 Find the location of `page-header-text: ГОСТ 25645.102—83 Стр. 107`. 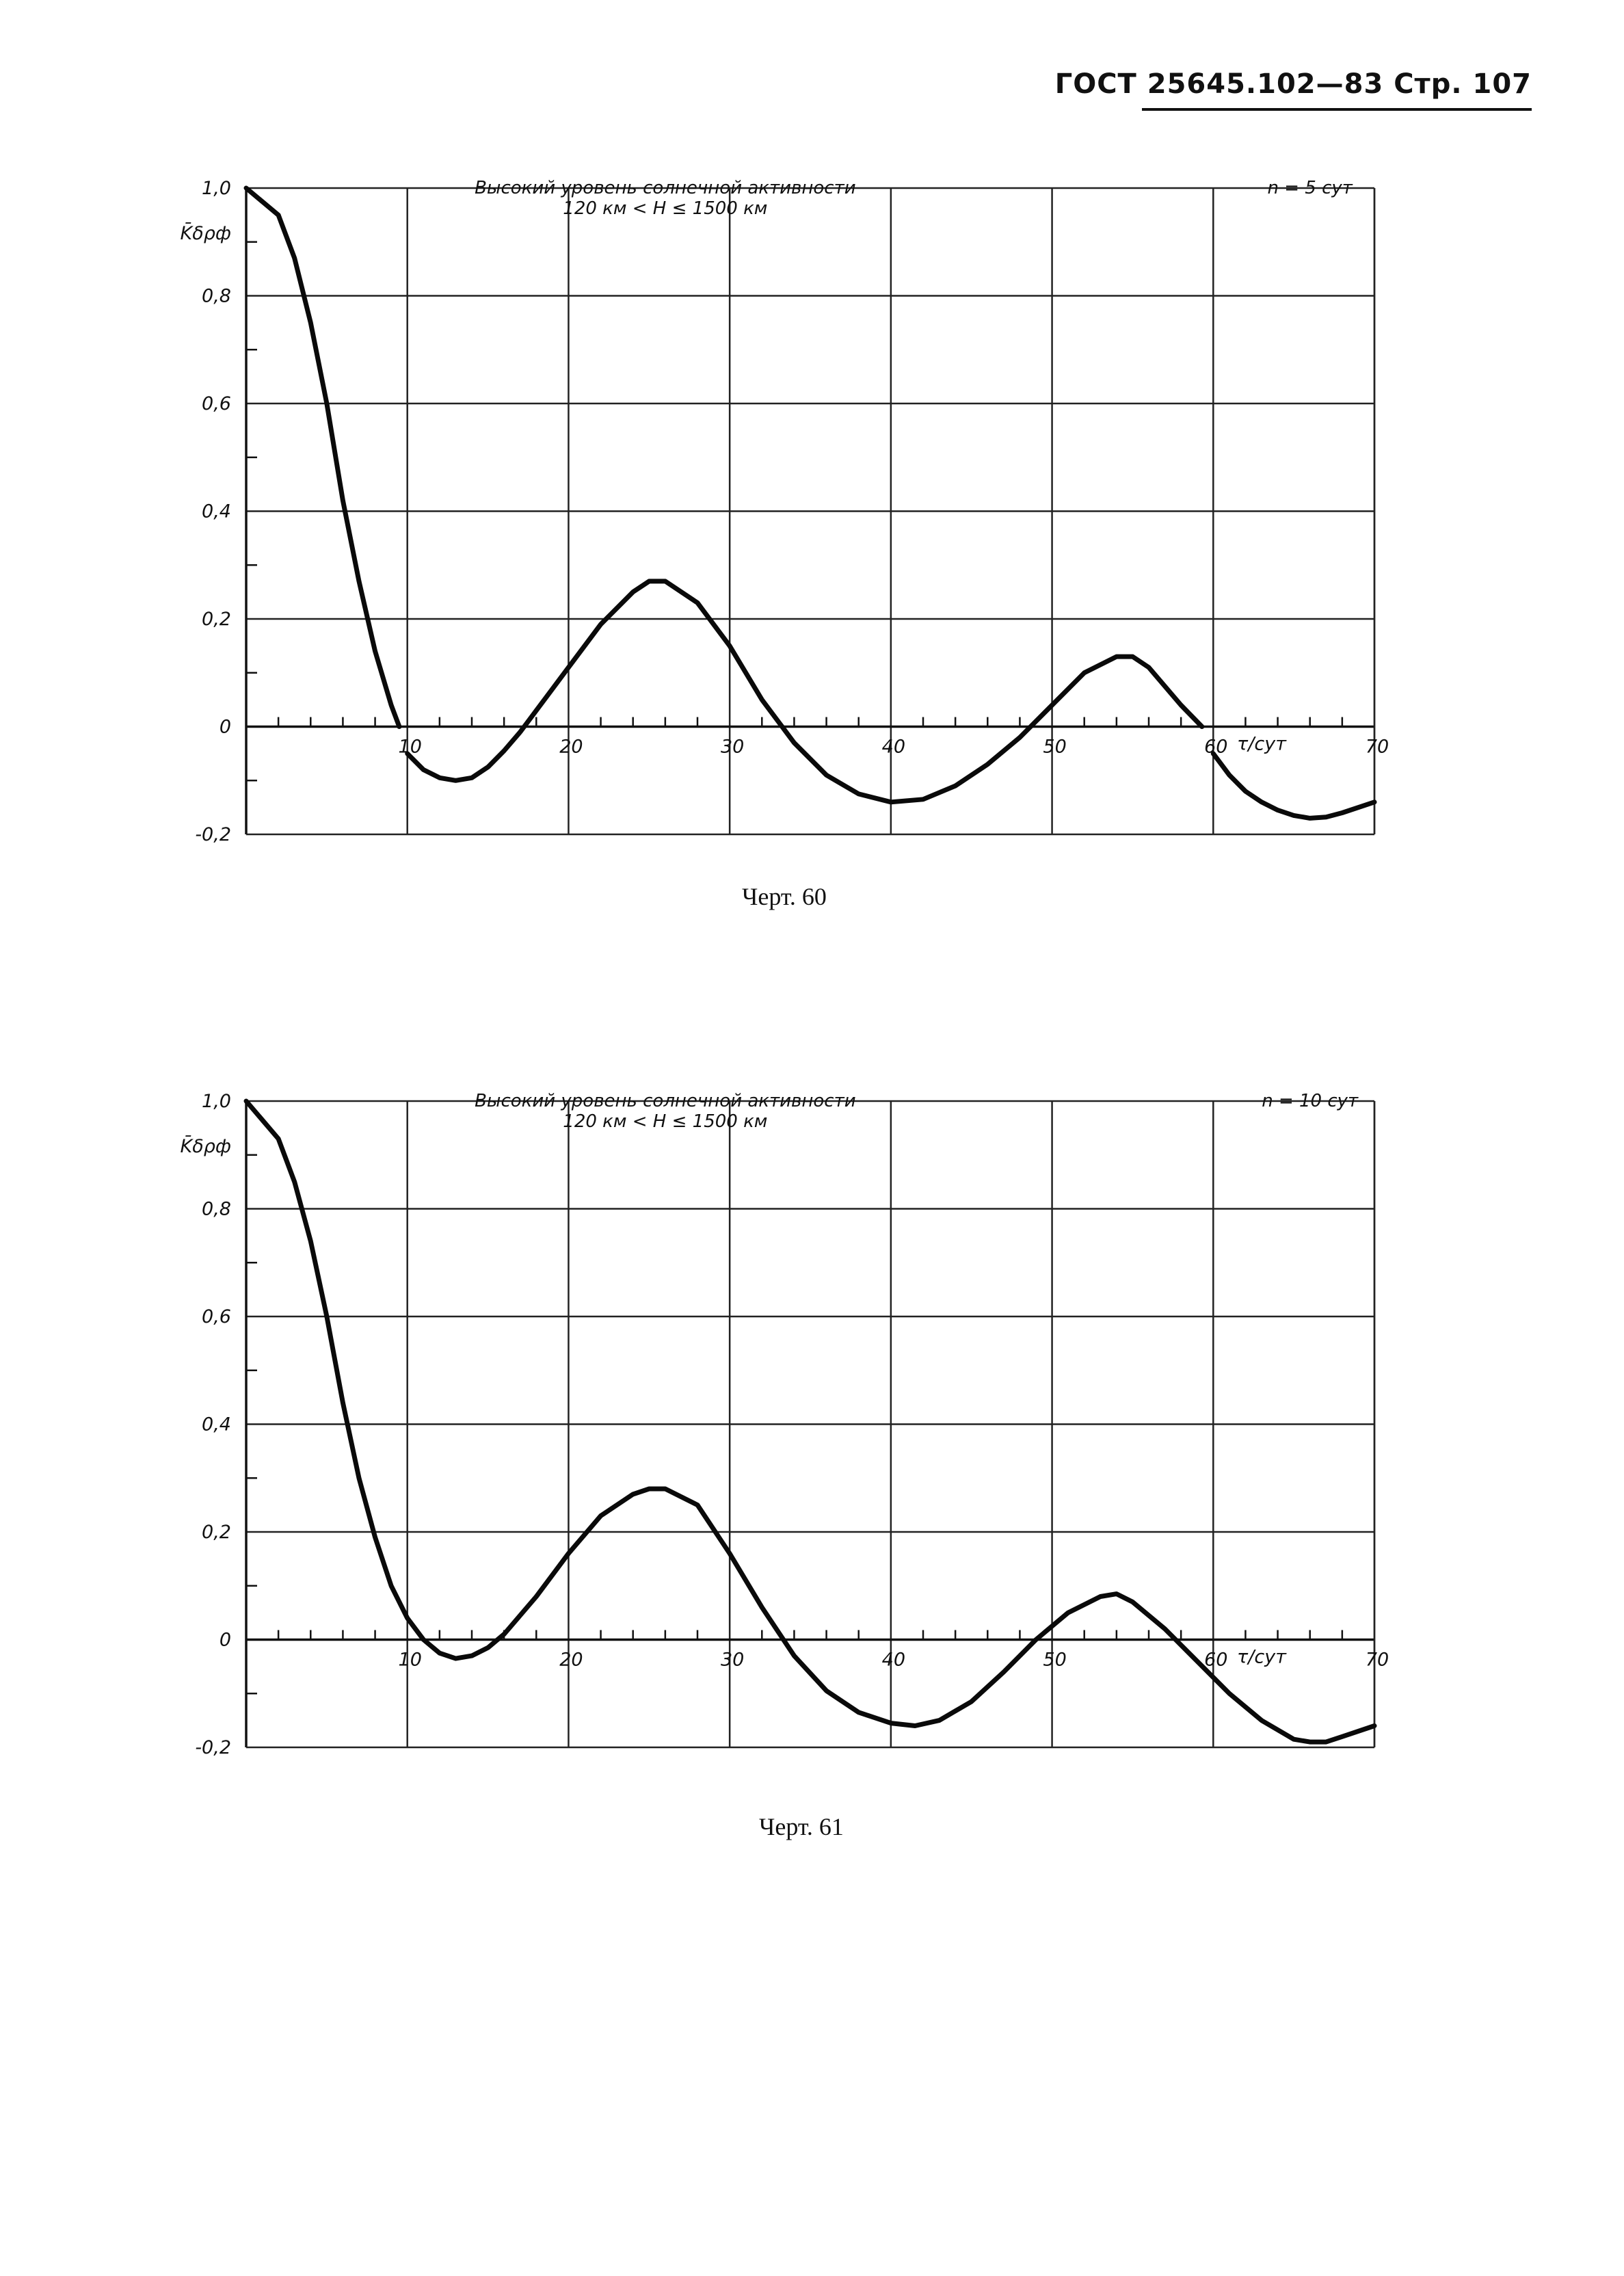

page-header-text: ГОСТ 25645.102—83 Стр. 107 is located at coordinates (1293, 84).